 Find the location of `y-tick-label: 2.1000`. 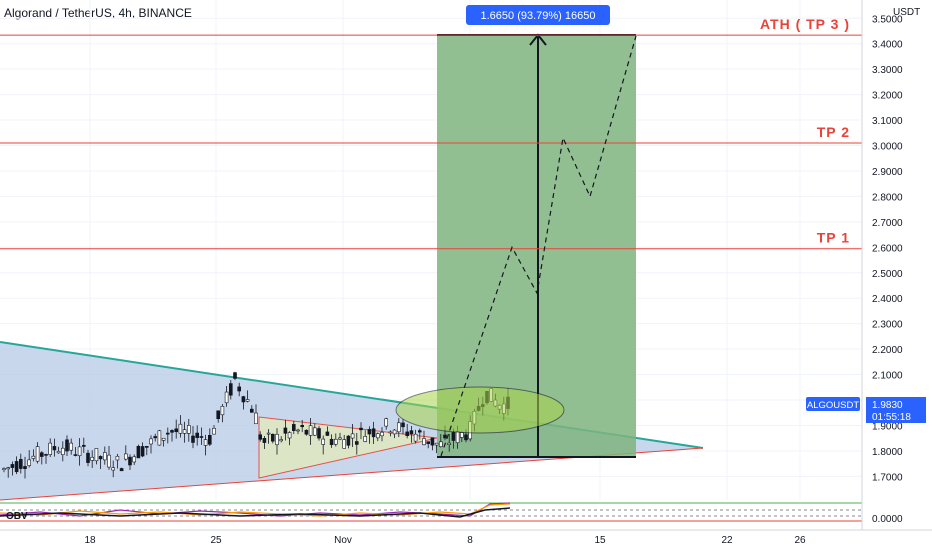

y-tick-label: 2.1000 is located at coordinates (887, 376).